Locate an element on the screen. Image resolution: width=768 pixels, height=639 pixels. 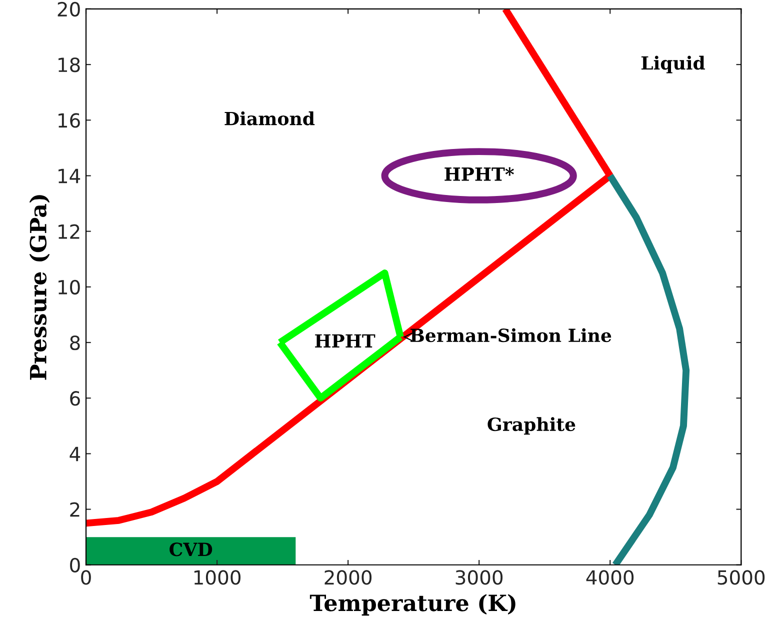
annotation: HPHT is located at coordinates (345, 341).